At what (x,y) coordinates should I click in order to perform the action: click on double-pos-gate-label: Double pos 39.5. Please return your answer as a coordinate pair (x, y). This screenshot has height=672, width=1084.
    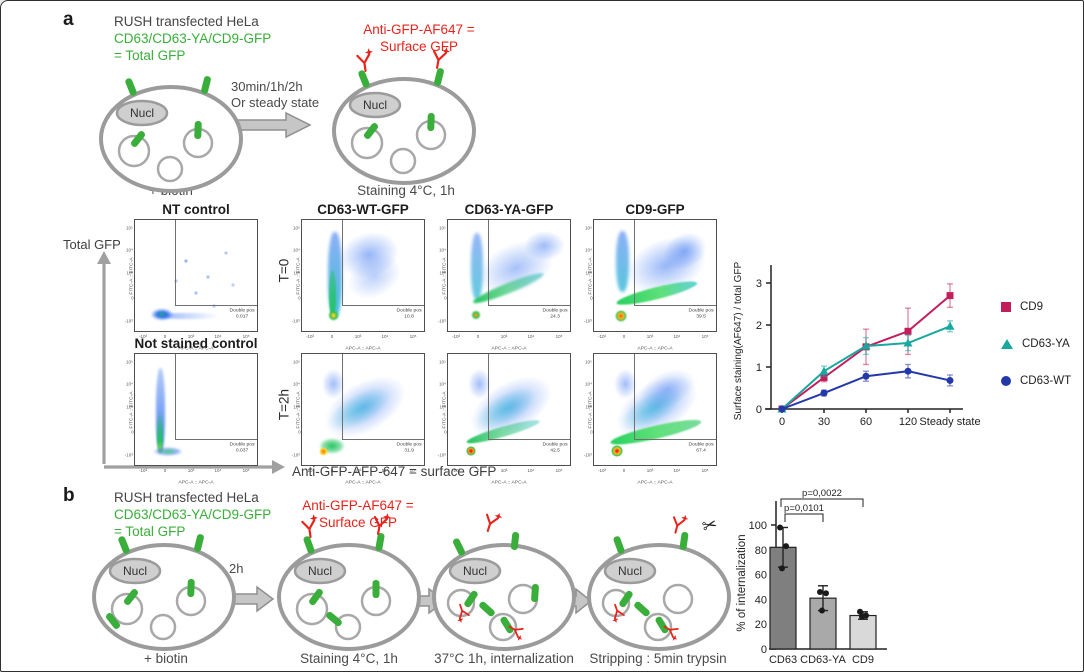
    Looking at the image, I should click on (701, 313).